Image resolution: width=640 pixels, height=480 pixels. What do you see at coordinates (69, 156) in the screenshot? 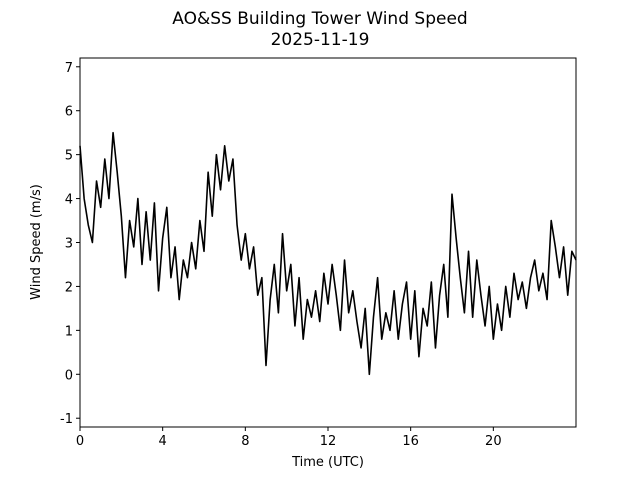
I see `y-tick-label: 5` at bounding box center [69, 156].